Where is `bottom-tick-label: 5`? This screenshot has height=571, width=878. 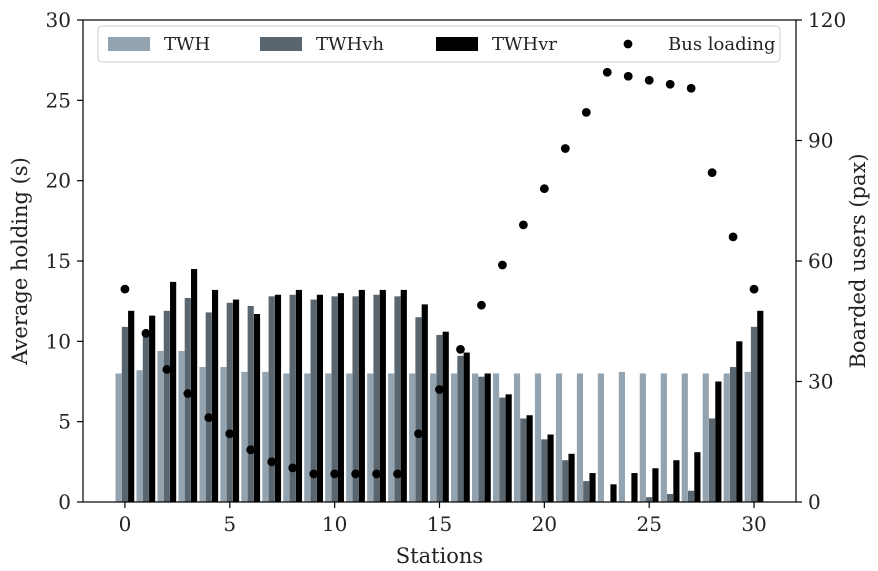 bottom-tick-label: 5 is located at coordinates (229, 524).